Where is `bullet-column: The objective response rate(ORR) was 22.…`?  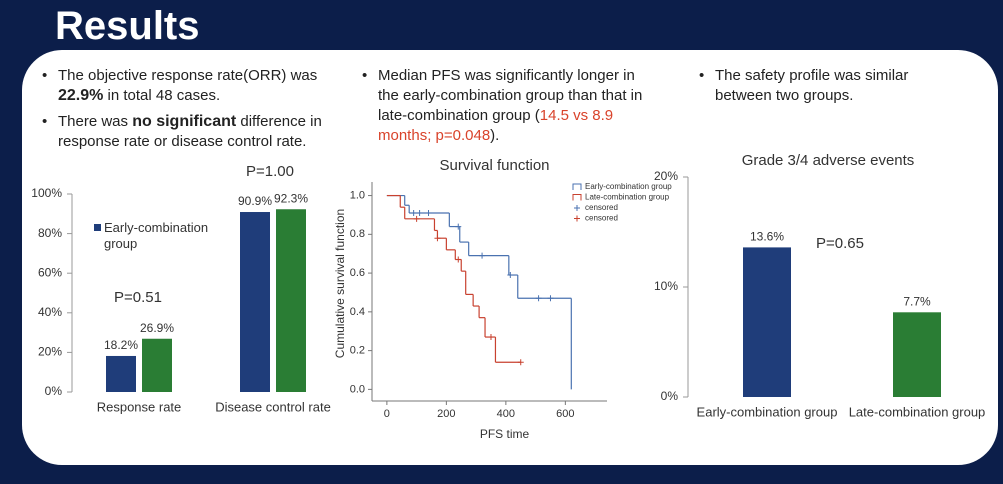
bullet-column: The objective response rate(ORR) was 22.… is located at coordinates (190, 112).